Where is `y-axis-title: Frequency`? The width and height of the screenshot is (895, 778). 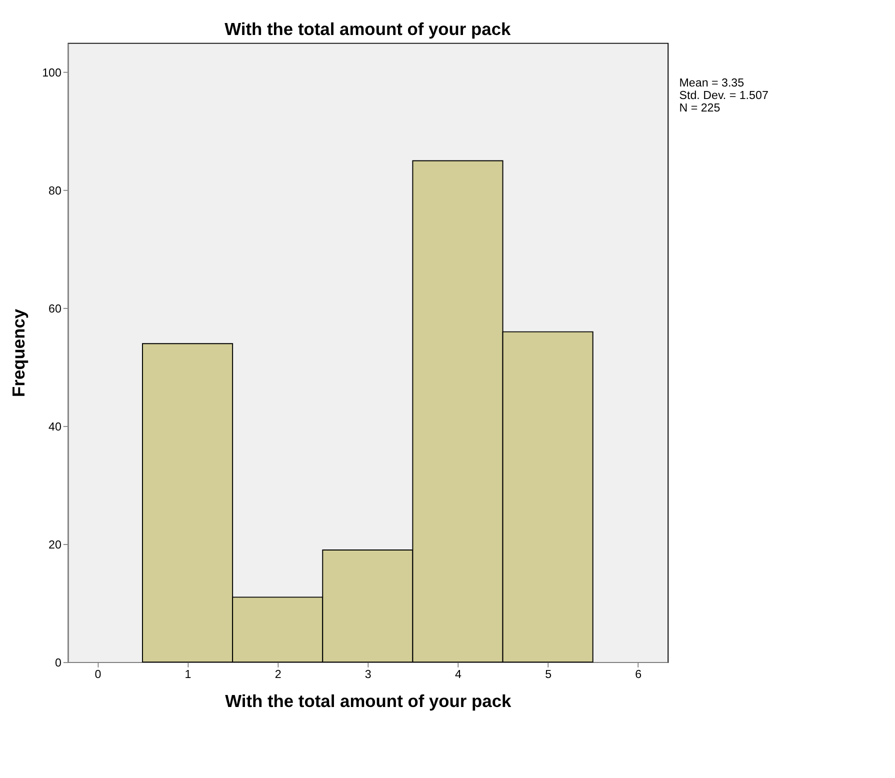 y-axis-title: Frequency is located at coordinates (18, 352).